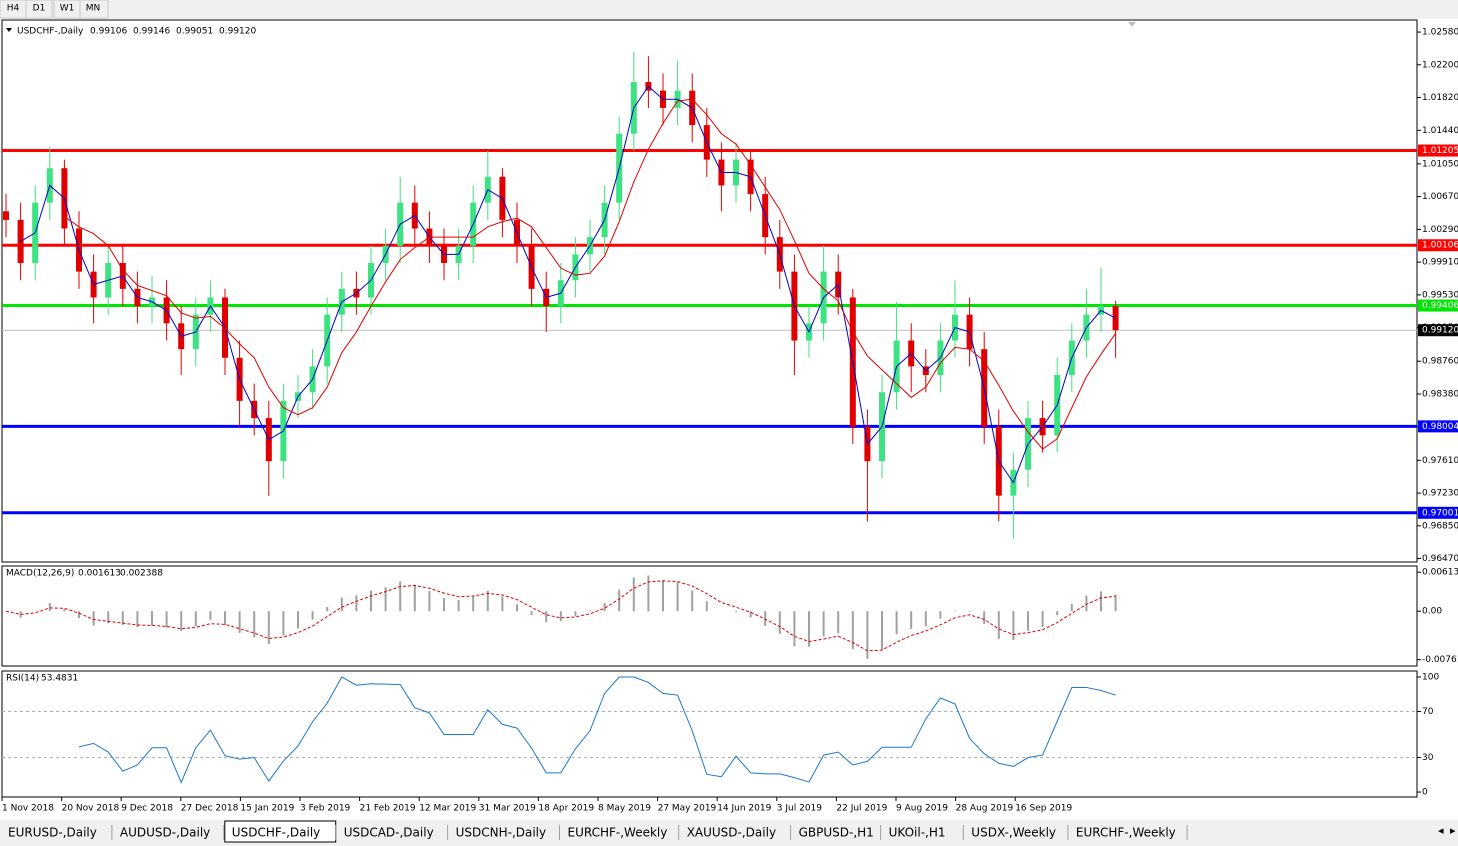 The width and height of the screenshot is (1458, 846). Describe the element at coordinates (1043, 809) in the screenshot. I see `x-tick-label: 16 Sep 2019` at that location.